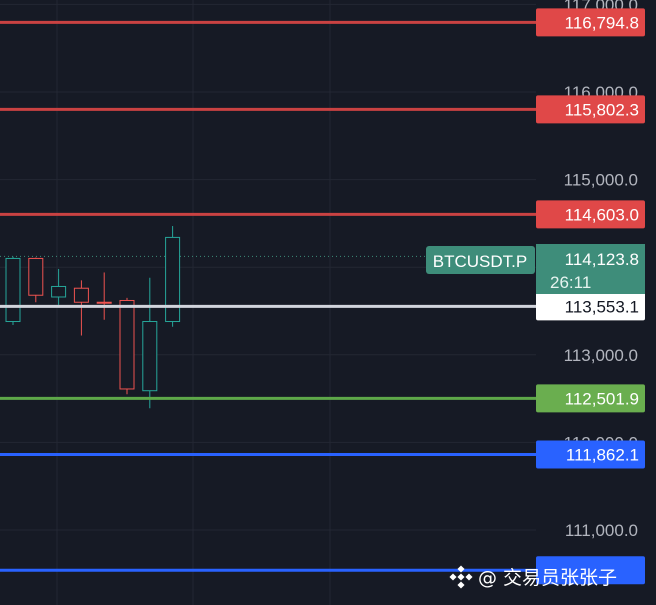 Image resolution: width=656 pixels, height=605 pixels. I want to click on level-price-label: 116,794.8, so click(602, 22).